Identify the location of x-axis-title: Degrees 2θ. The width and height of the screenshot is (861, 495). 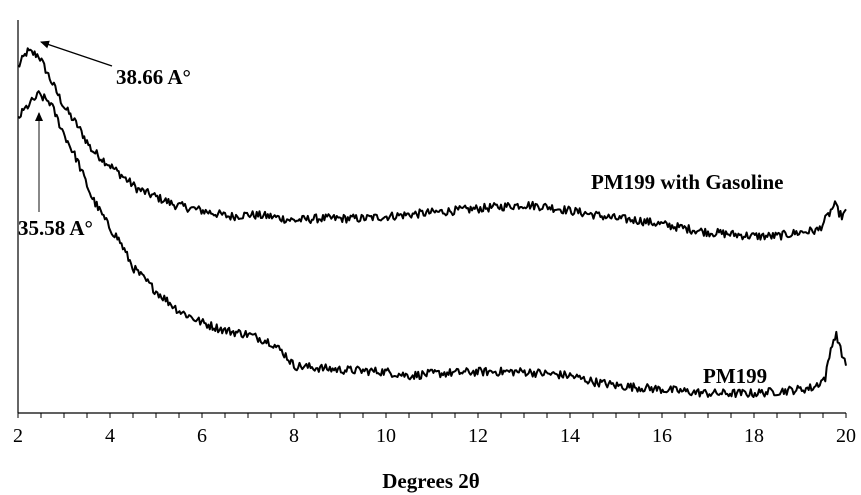
(430, 481).